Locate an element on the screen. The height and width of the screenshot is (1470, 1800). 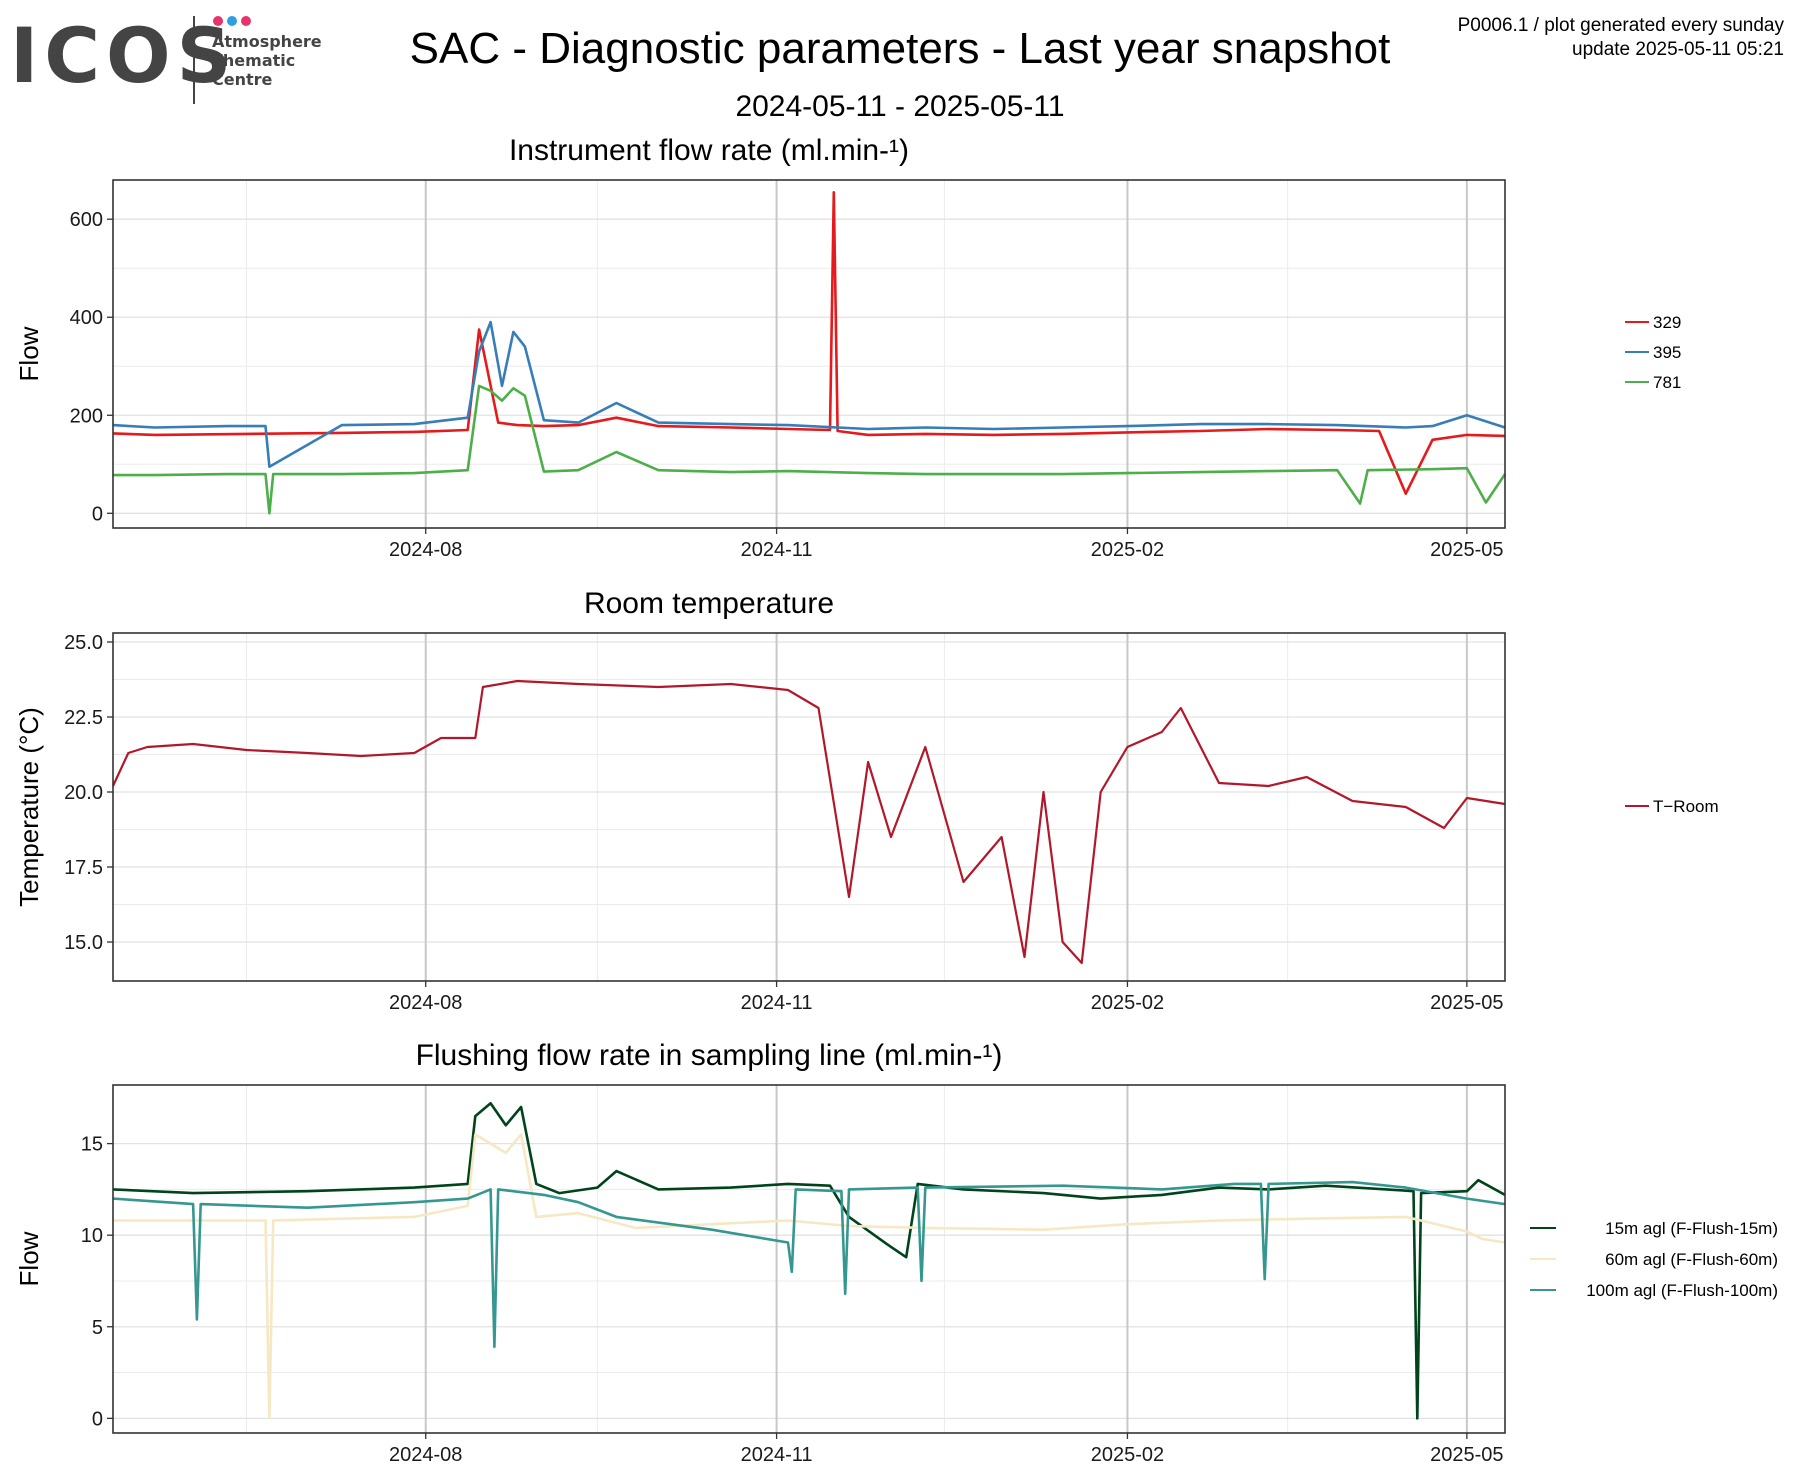
legend-label: 329 is located at coordinates (1667, 322).